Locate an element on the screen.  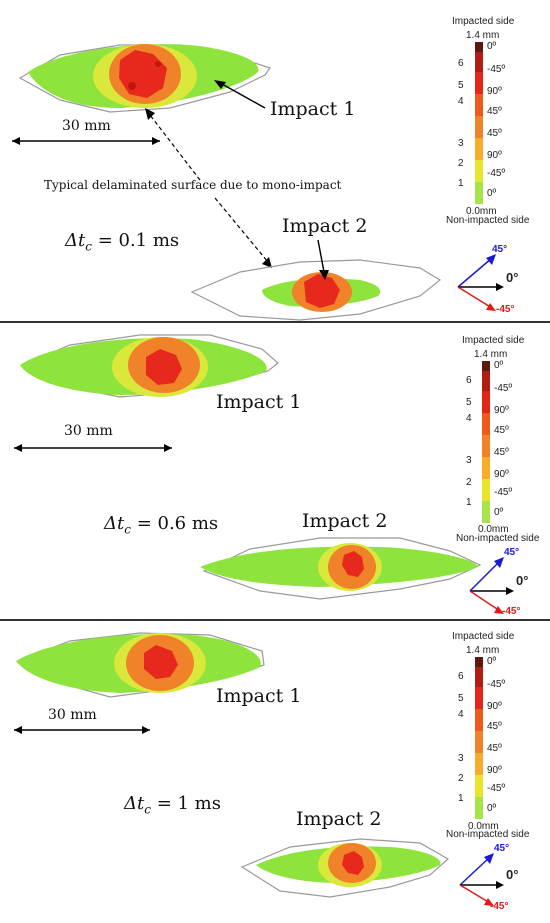
dt-value: = 0.1 ms is located at coordinates (138, 240).